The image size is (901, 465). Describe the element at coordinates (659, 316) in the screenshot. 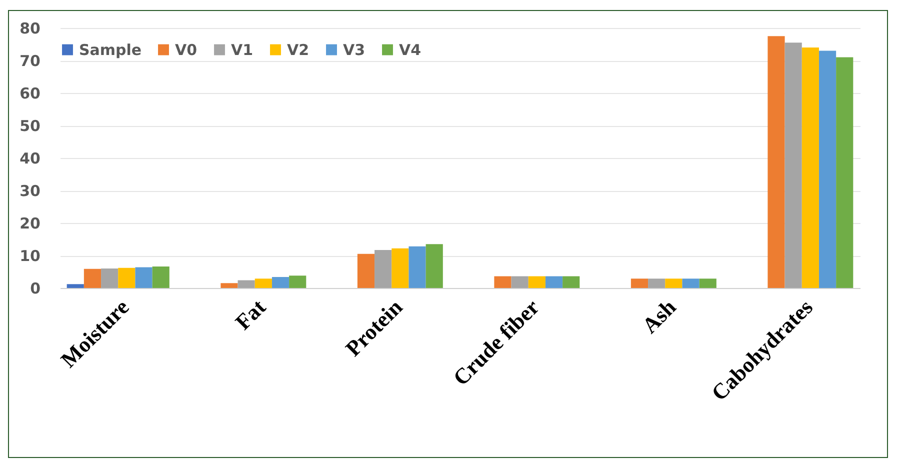

I see `x-tick-label: Ash` at that location.